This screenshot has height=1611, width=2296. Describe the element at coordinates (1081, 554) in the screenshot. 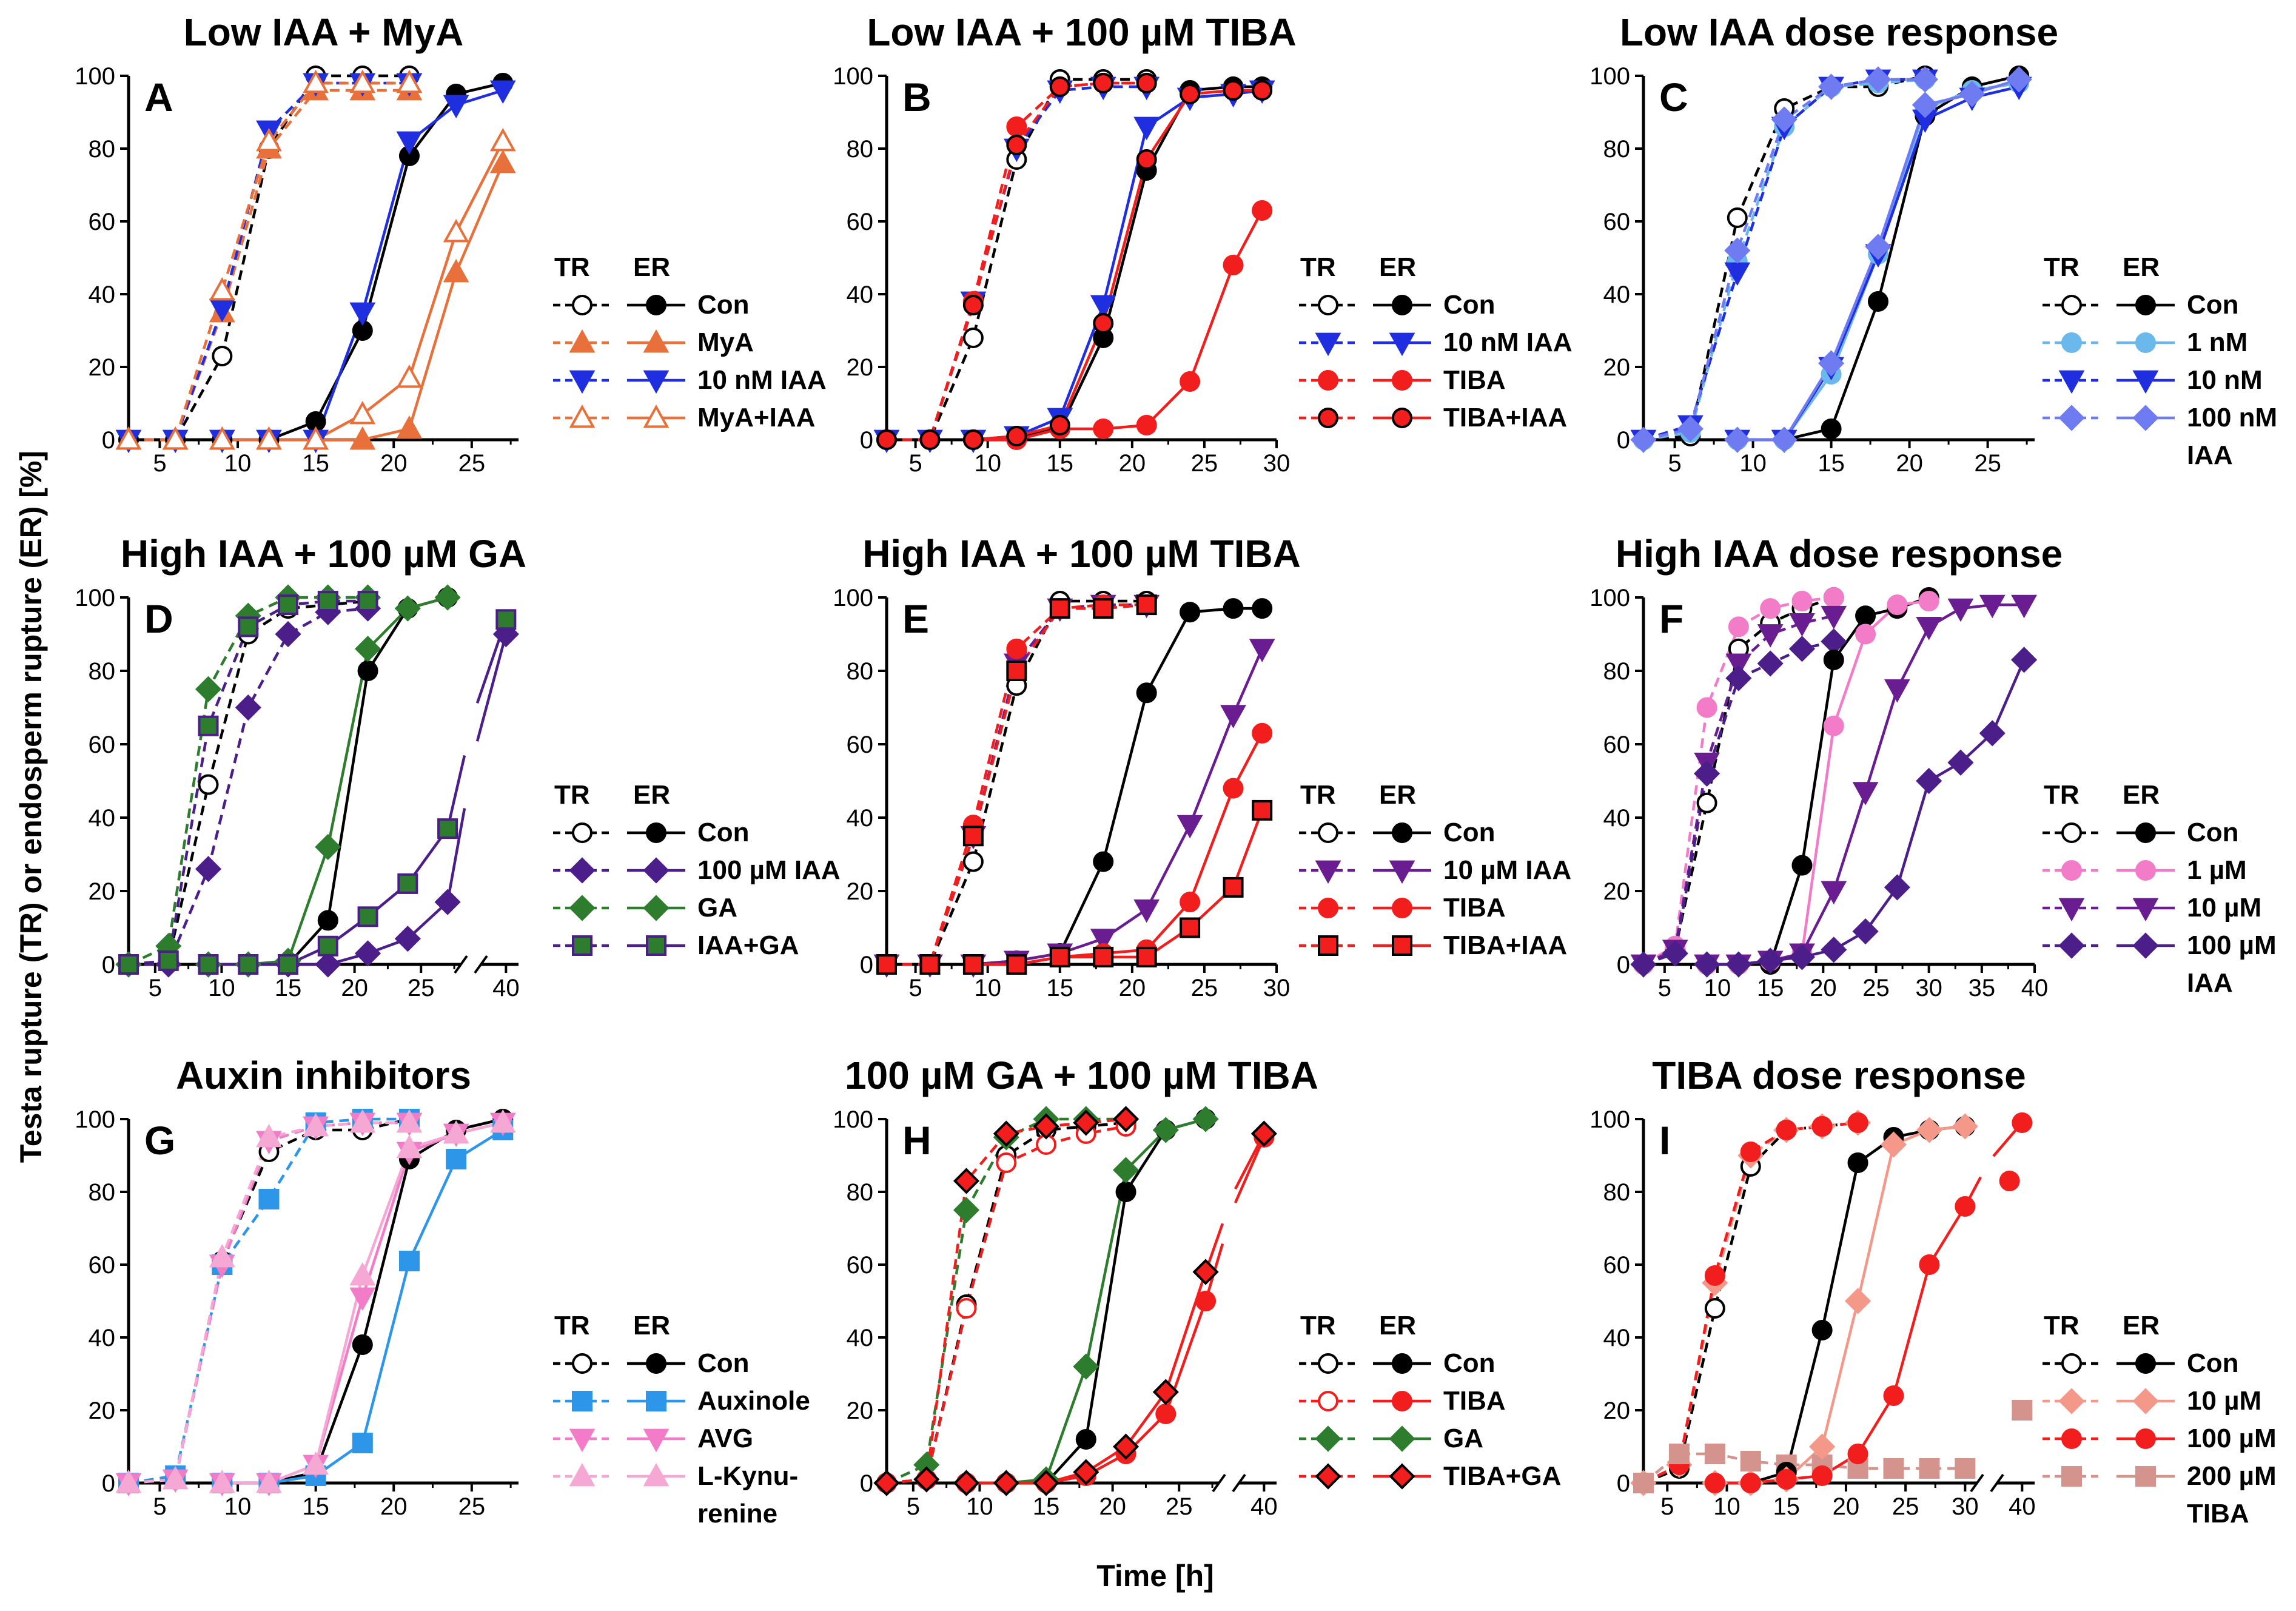

I see `panel-title: High IAA + 100 µM TIBA` at that location.